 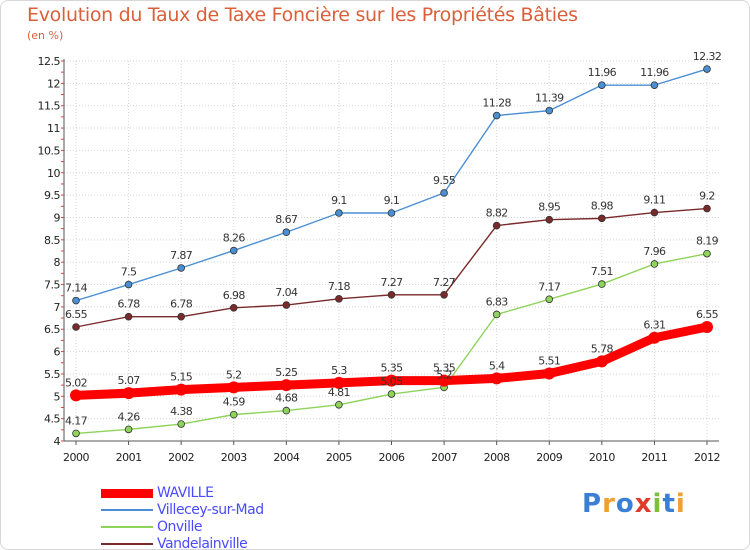 I want to click on data-label: 8.95, so click(x=549, y=207).